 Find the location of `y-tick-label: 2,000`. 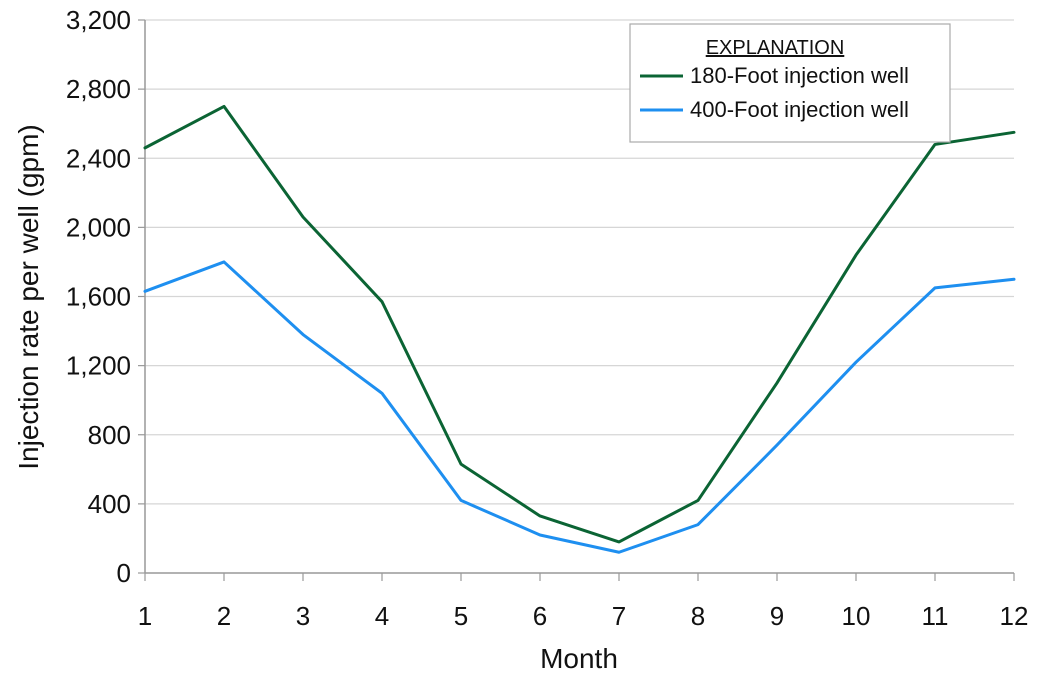

y-tick-label: 2,000 is located at coordinates (98, 227).